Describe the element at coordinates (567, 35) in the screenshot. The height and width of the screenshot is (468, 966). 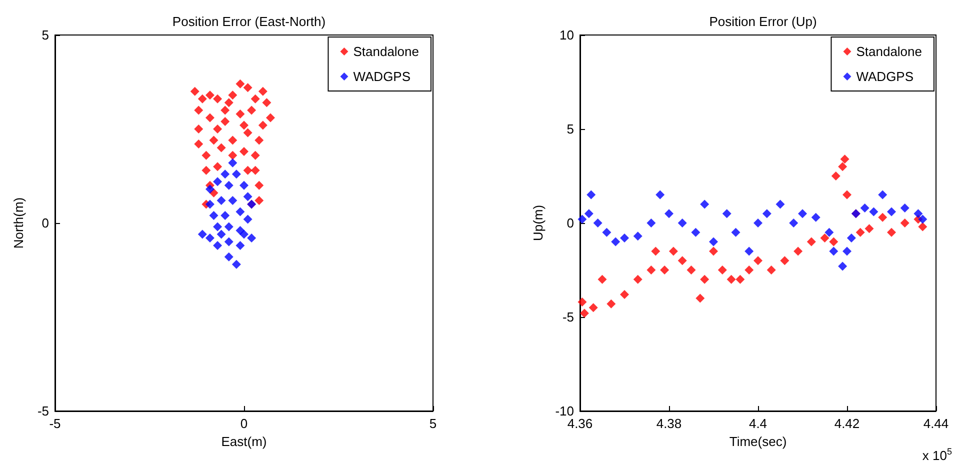
I see `y-tick-label: 10` at that location.